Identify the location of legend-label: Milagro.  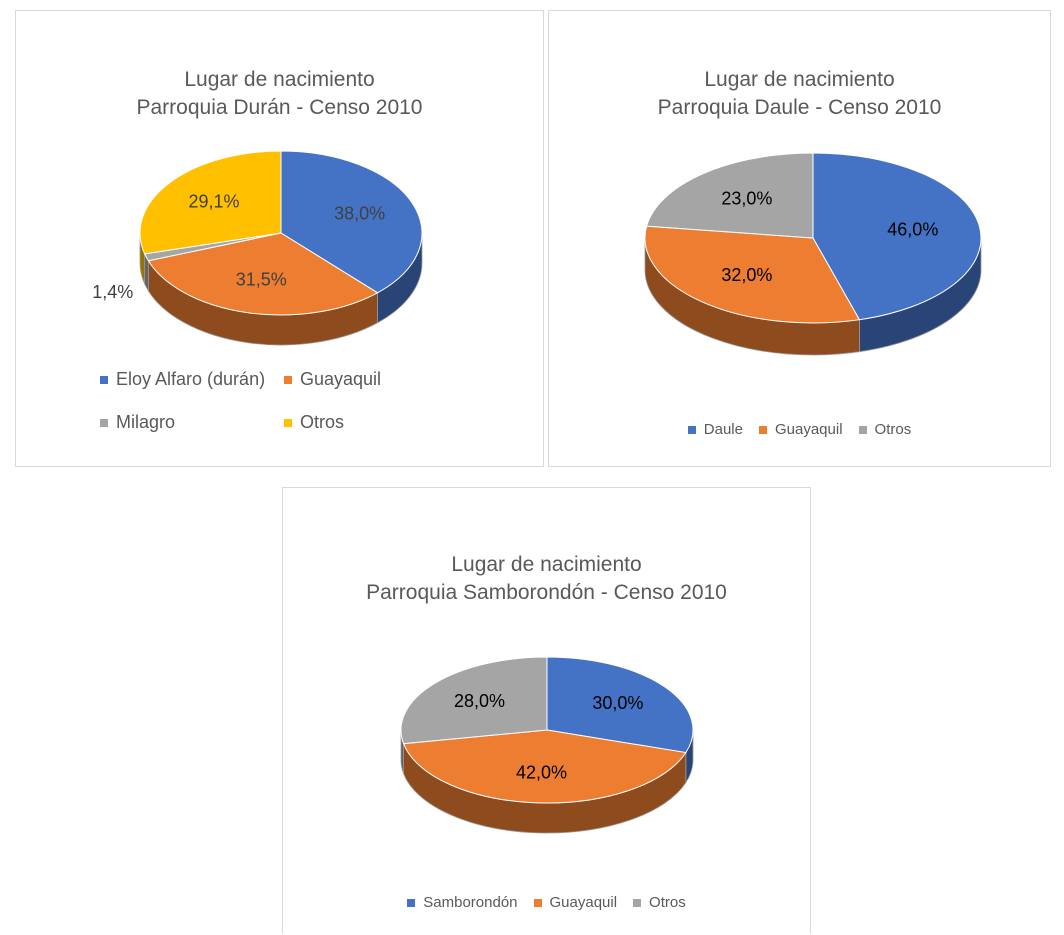
(146, 422).